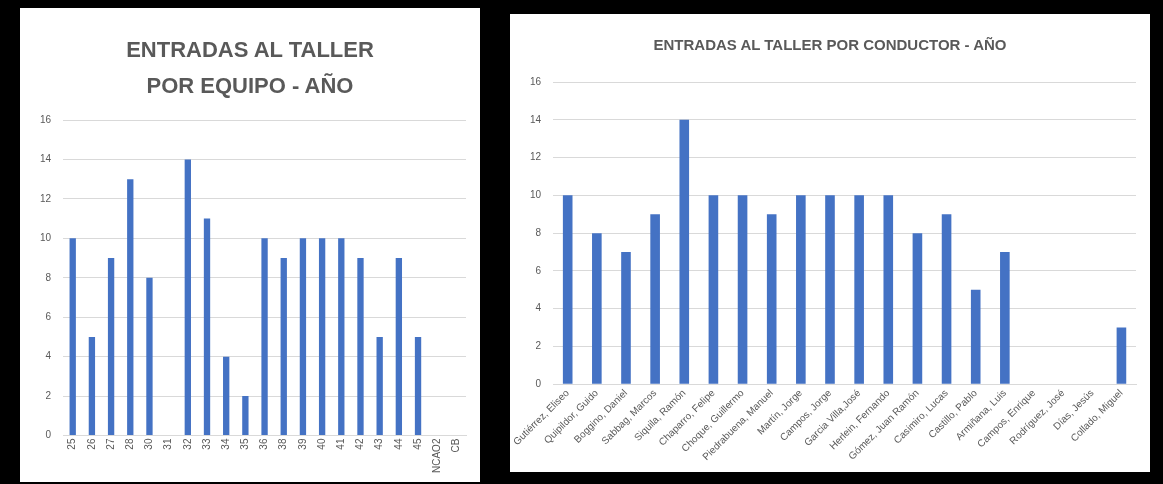  What do you see at coordinates (436, 455) in the screenshot?
I see `x-tick-label: NCAO2` at bounding box center [436, 455].